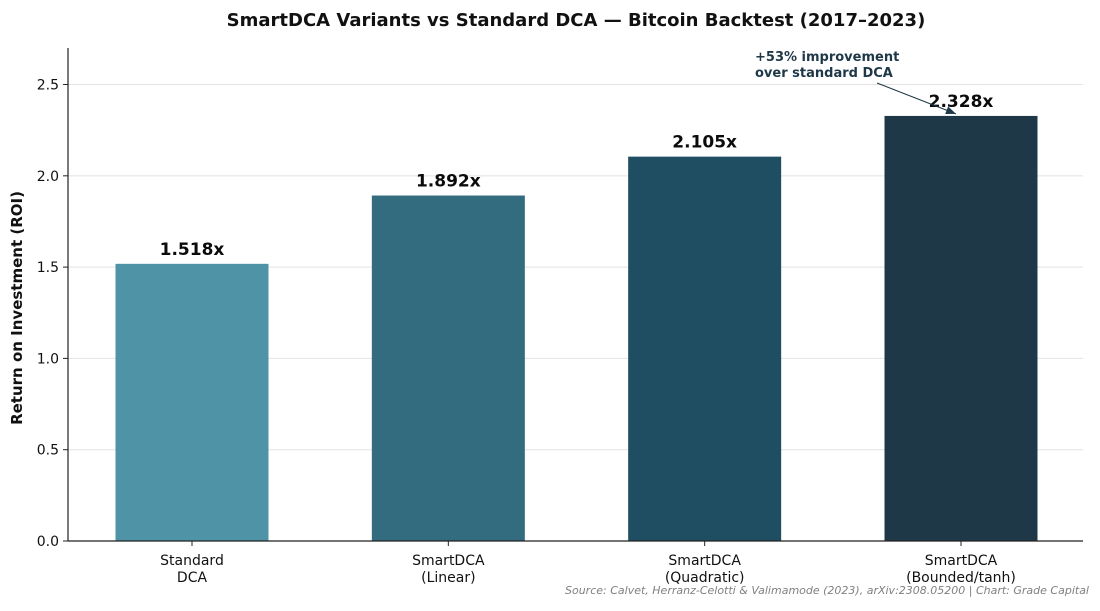 This screenshot has height=611, width=1100. Describe the element at coordinates (17, 308) in the screenshot. I see `y-axis-label: Return on Investment (ROI)` at that location.